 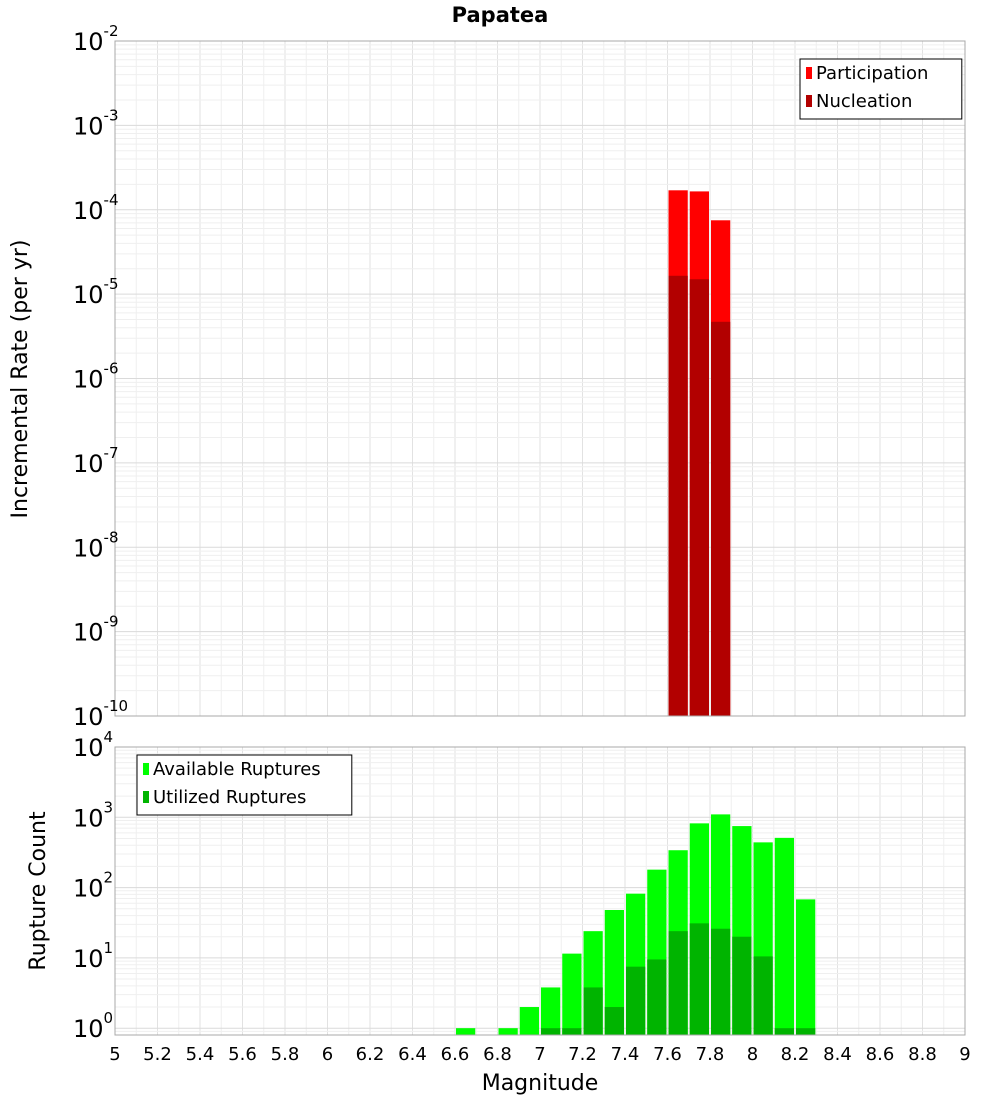 What do you see at coordinates (710, 1054) in the screenshot?
I see `x-tick-label: 7.8` at bounding box center [710, 1054].